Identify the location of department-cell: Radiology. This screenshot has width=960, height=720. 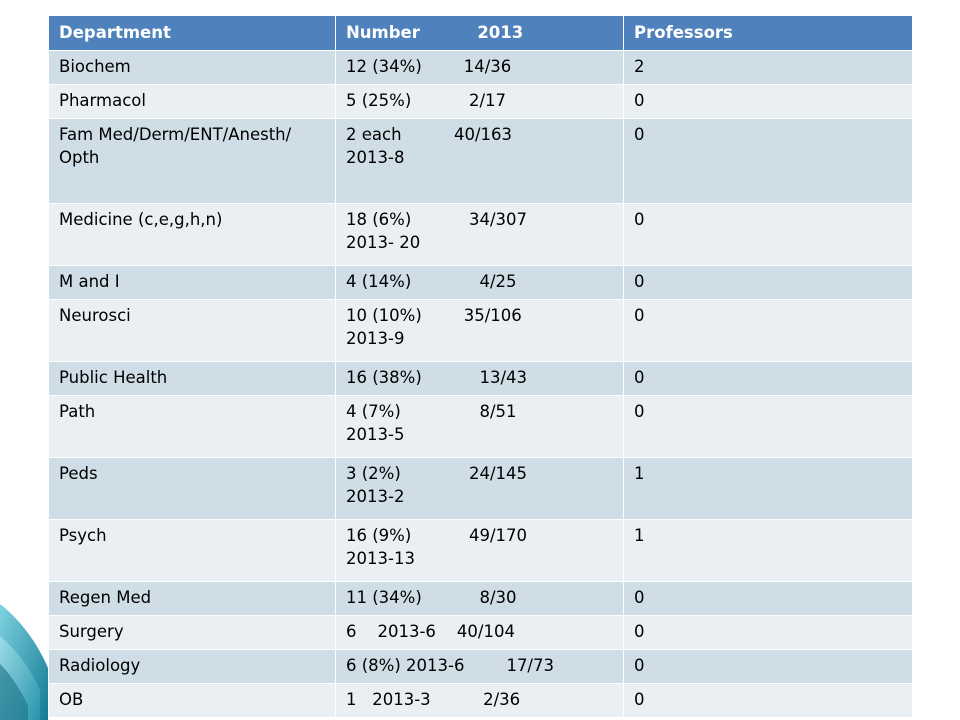
(192, 666).